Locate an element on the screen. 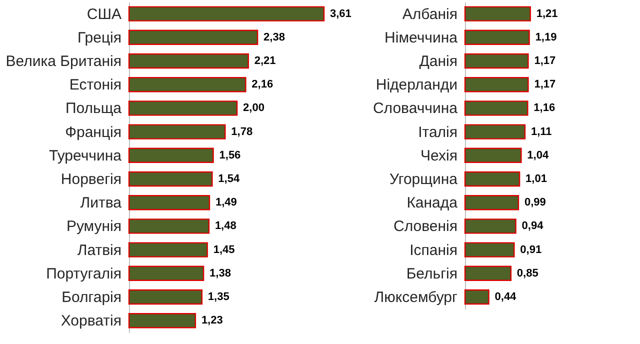 This screenshot has width=640, height=344. data-label: 3,61 is located at coordinates (341, 14).